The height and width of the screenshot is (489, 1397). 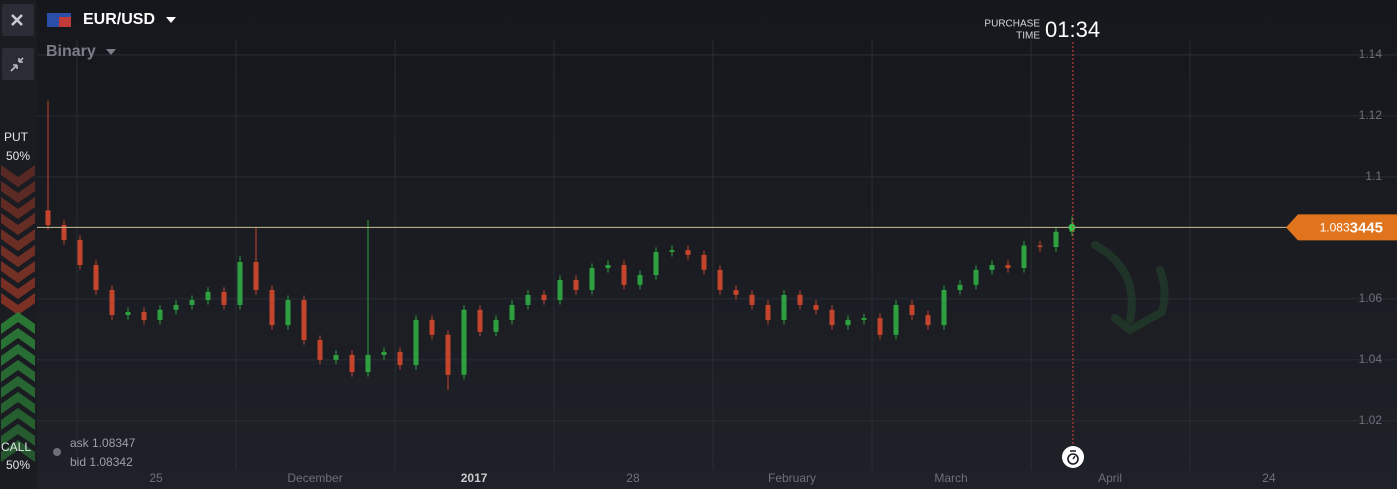 What do you see at coordinates (1028, 36) in the screenshot?
I see `purchase-label: TIME` at bounding box center [1028, 36].